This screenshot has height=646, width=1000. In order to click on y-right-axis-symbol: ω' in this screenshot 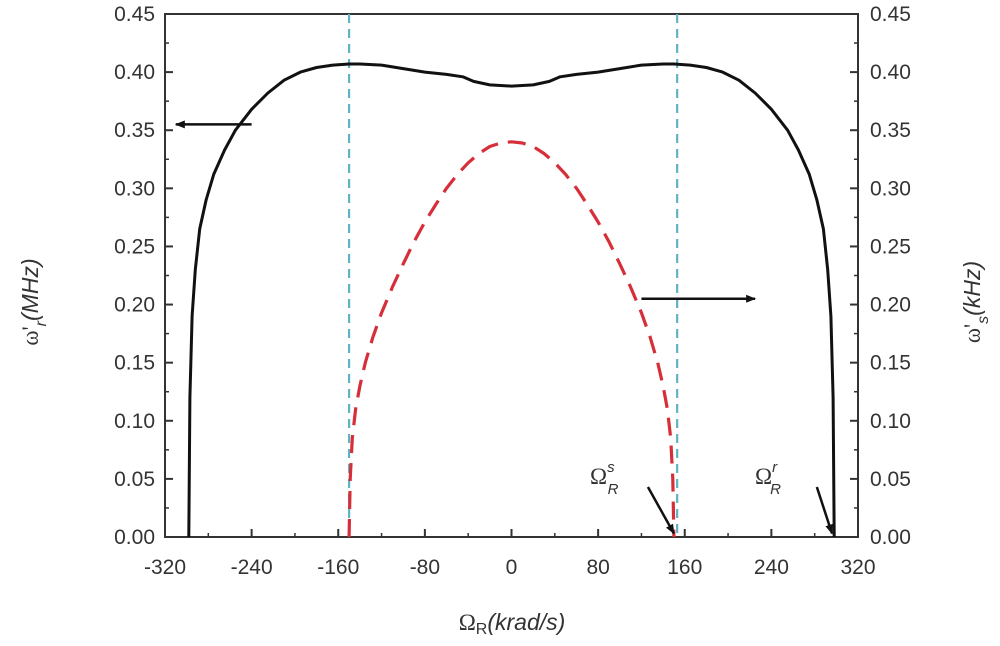, I will do `click(972, 333)`.